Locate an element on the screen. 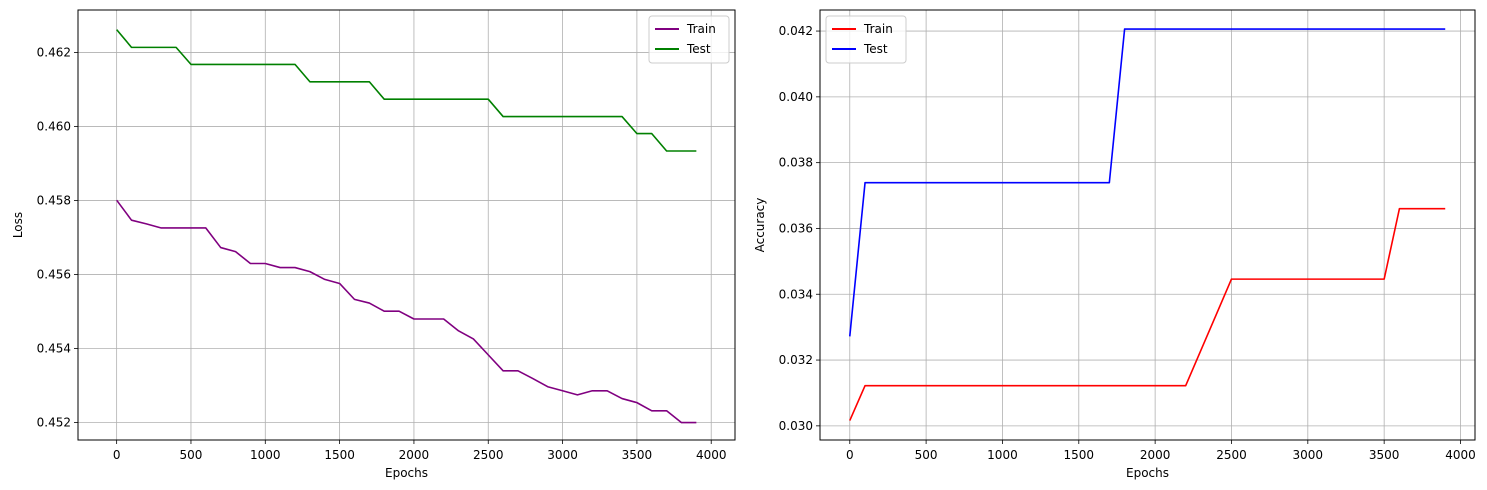 The height and width of the screenshot is (490, 1487). accuracy-y-tick-label: 0.040 is located at coordinates (796, 97).